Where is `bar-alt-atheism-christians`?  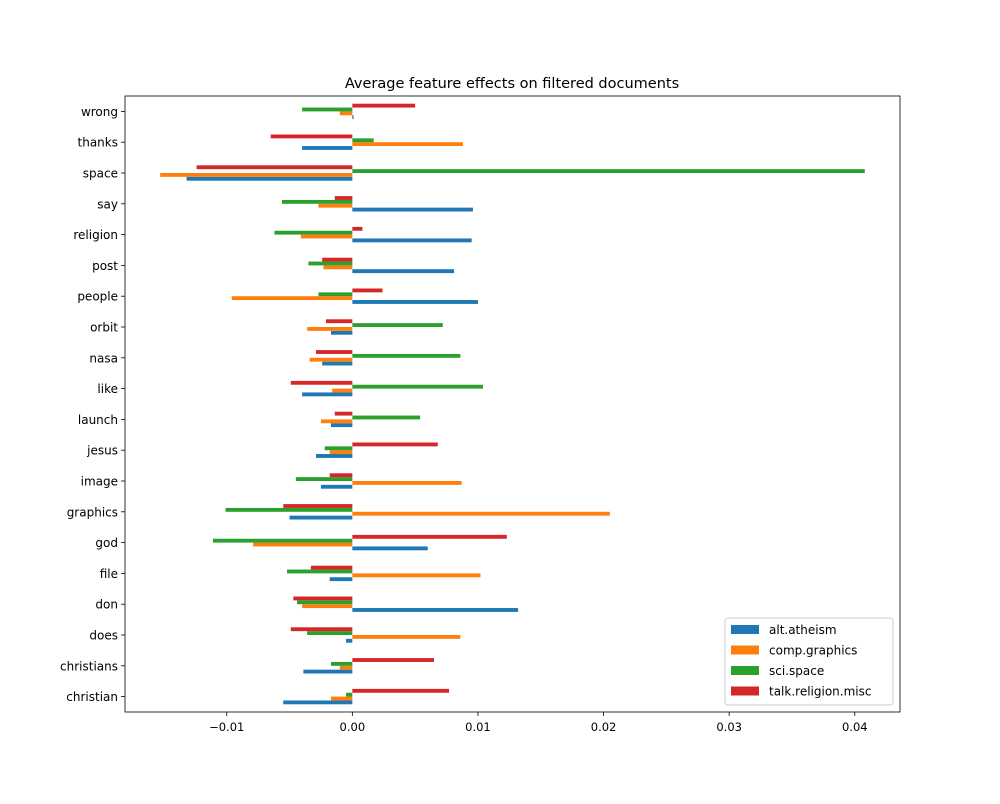 bar-alt-atheism-christians is located at coordinates (328, 671).